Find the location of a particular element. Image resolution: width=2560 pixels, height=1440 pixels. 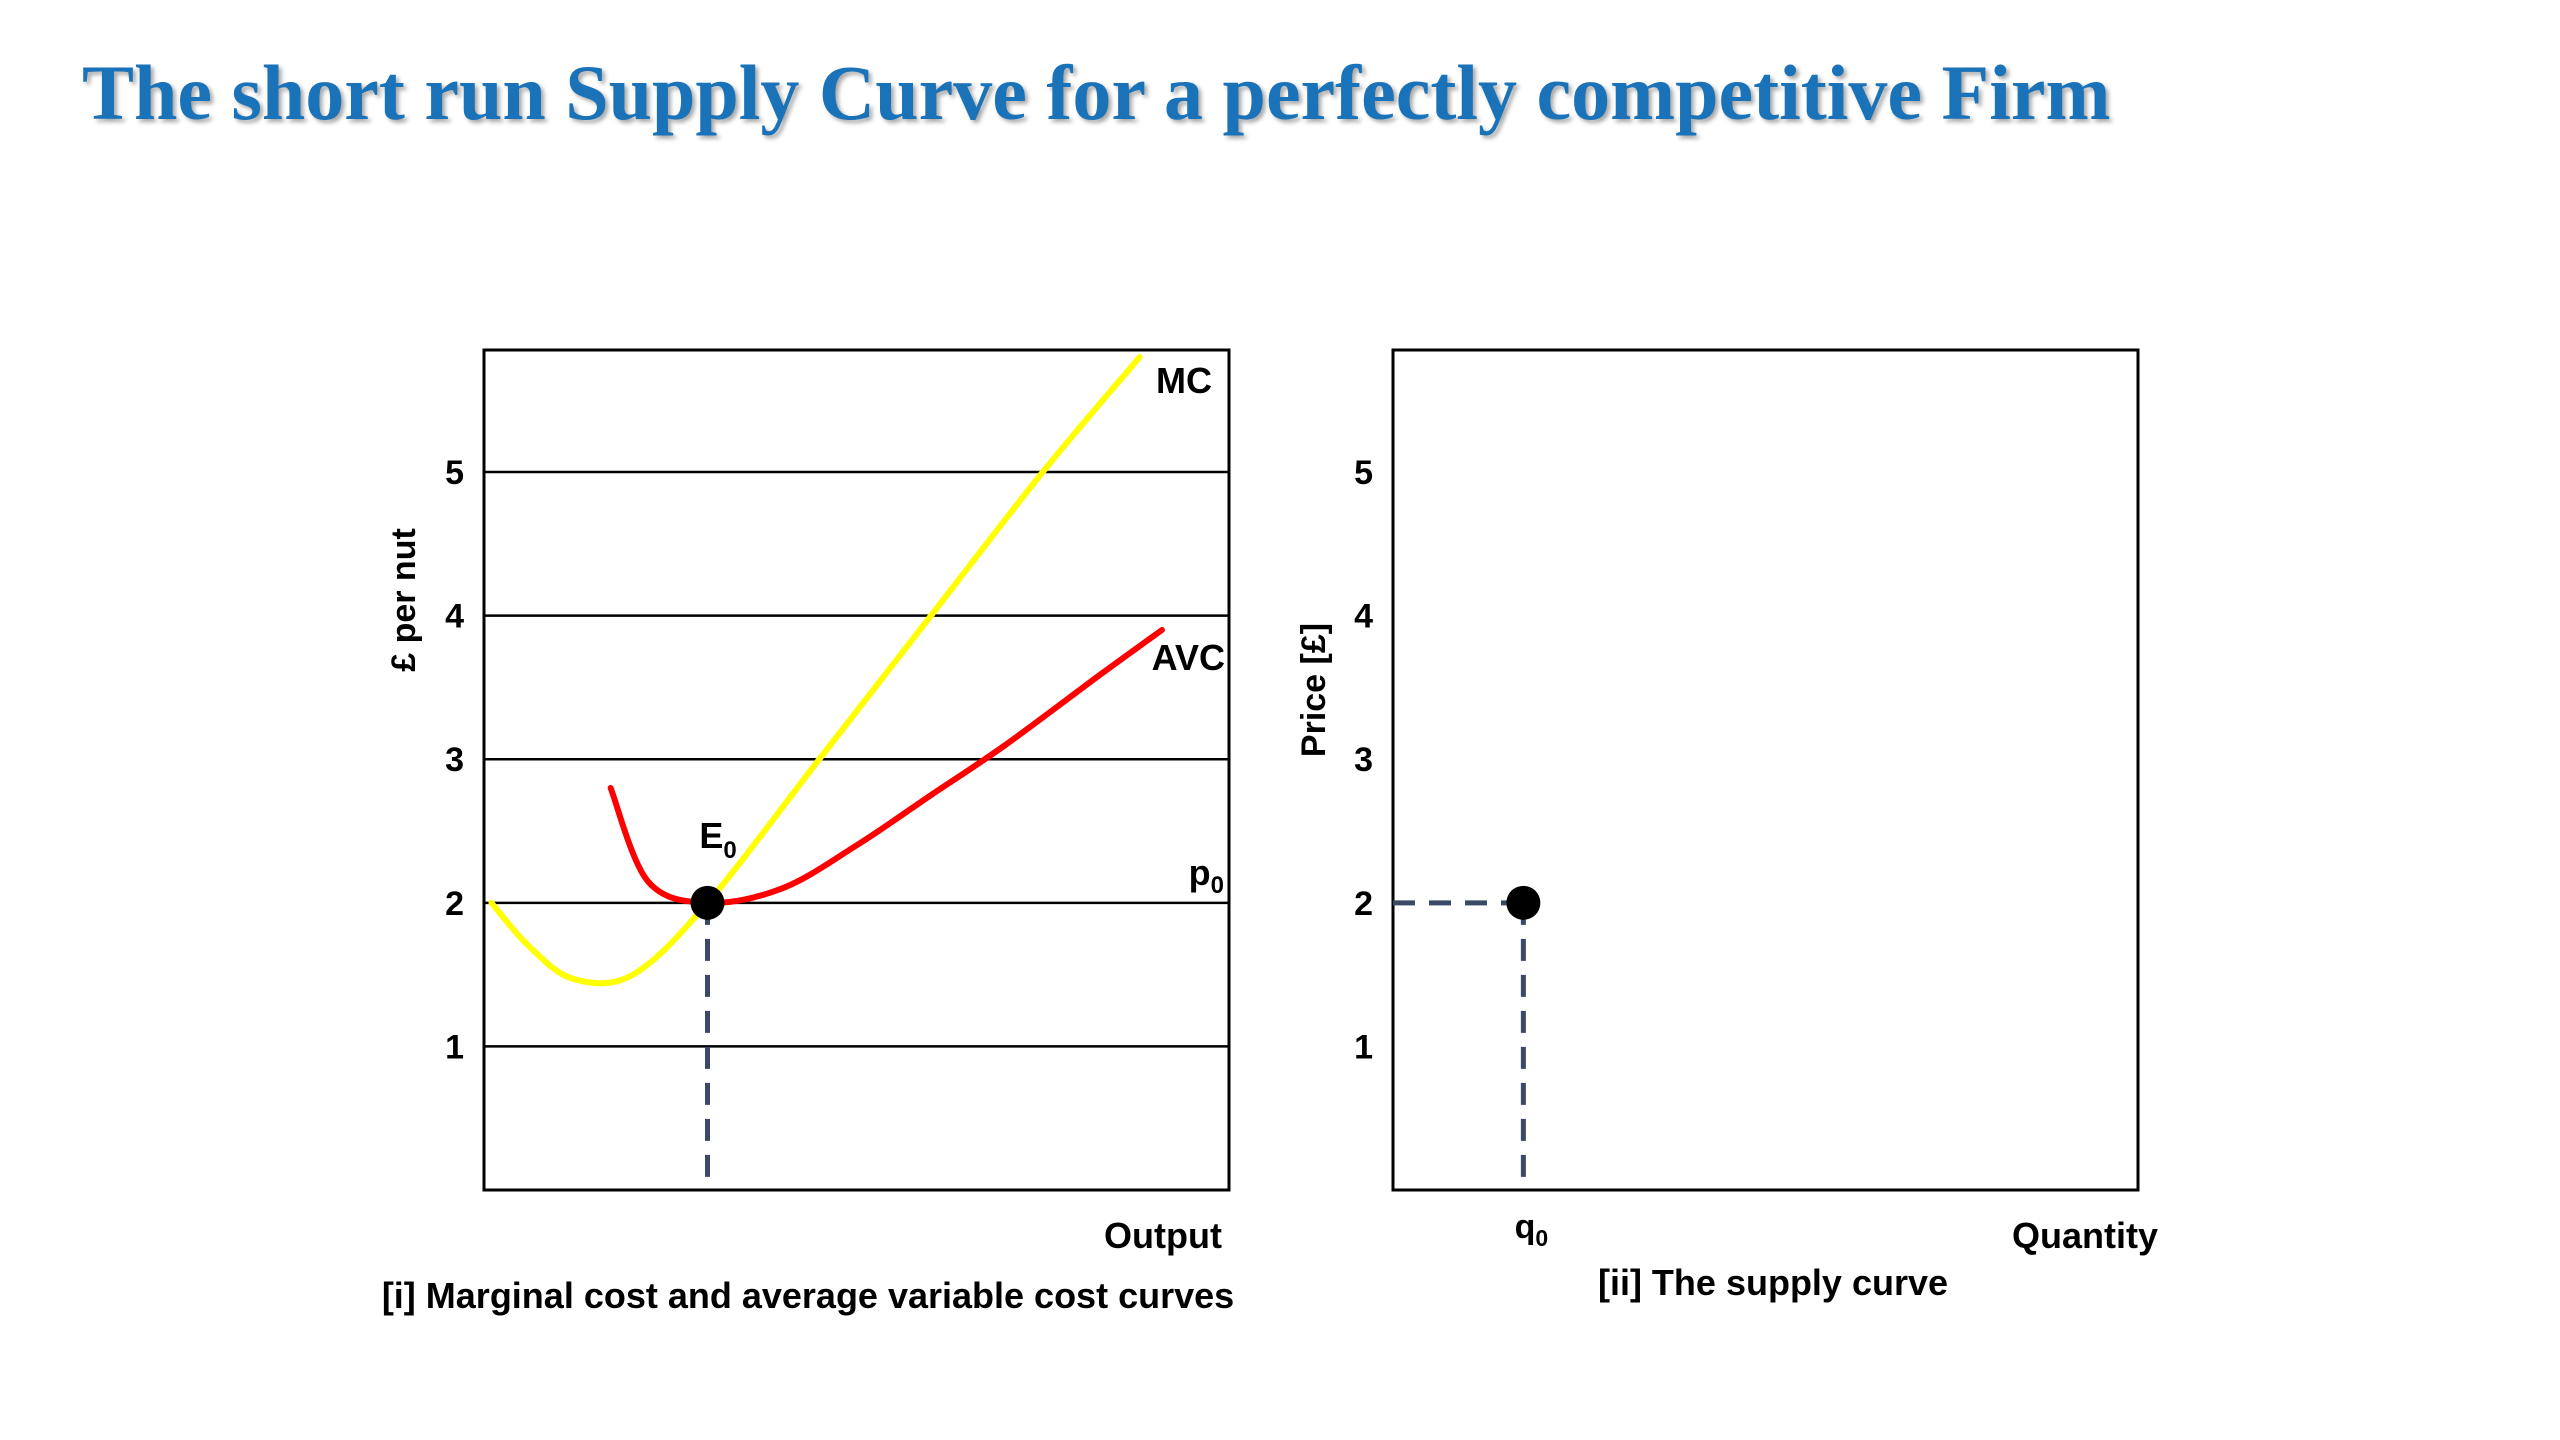

right-chart-caption: [ii] The supply curve is located at coordinates (1773, 1282).